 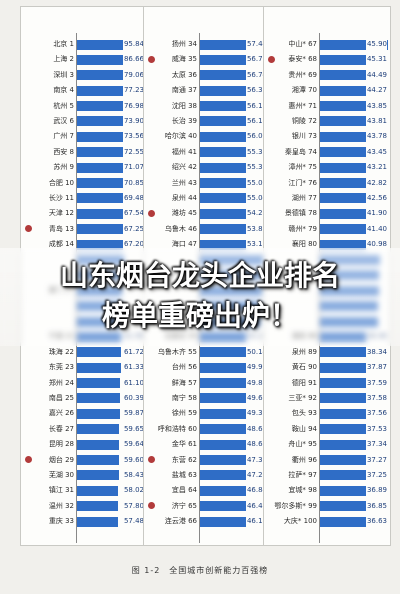 I want to click on city-label: 东莞 23, so click(x=61, y=367).